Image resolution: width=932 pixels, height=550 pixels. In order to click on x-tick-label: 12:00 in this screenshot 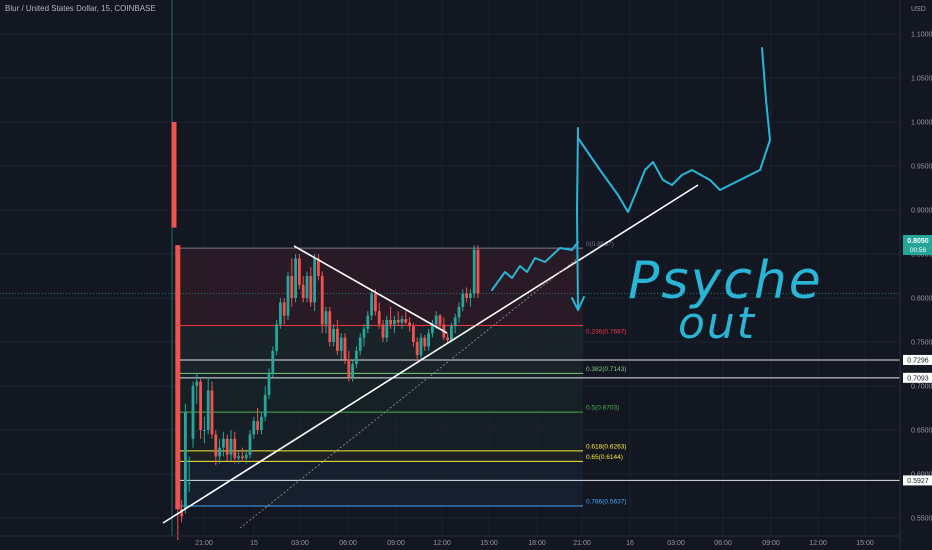, I will do `click(442, 543)`.